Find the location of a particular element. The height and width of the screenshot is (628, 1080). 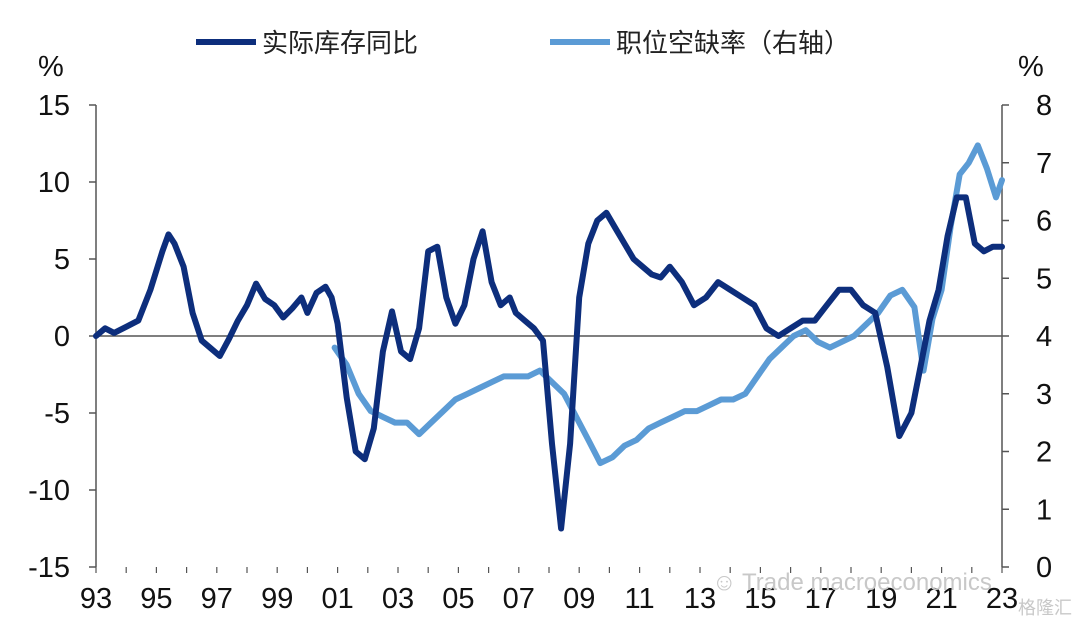

watermark: ☺ Trade macroeconomics 格隆汇 is located at coordinates (892, 594).